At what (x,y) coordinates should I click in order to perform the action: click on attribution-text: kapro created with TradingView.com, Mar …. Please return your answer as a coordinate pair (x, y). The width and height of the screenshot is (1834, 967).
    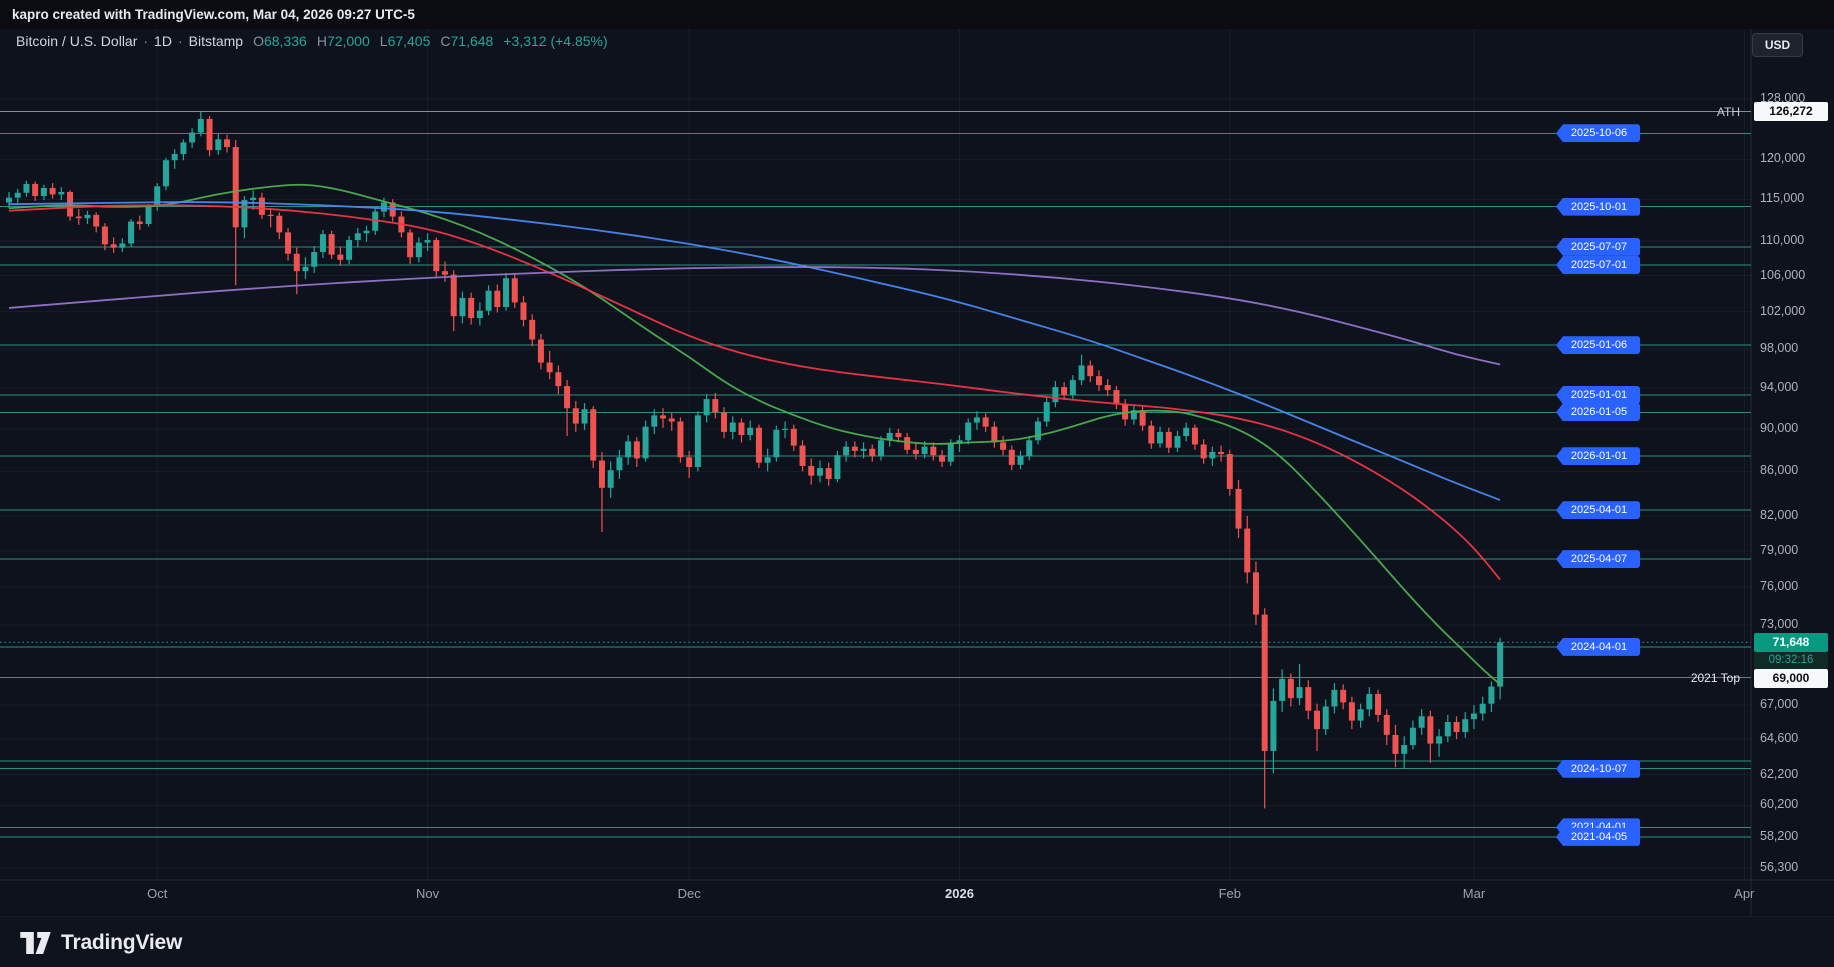
    Looking at the image, I should click on (213, 14).